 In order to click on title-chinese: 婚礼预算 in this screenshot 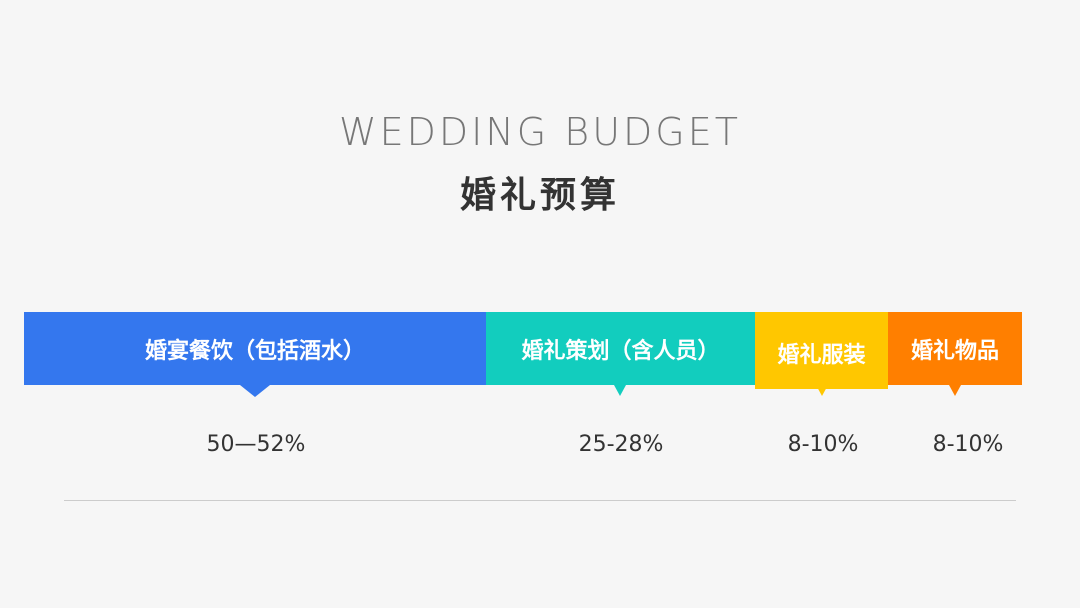, I will do `click(539, 195)`.